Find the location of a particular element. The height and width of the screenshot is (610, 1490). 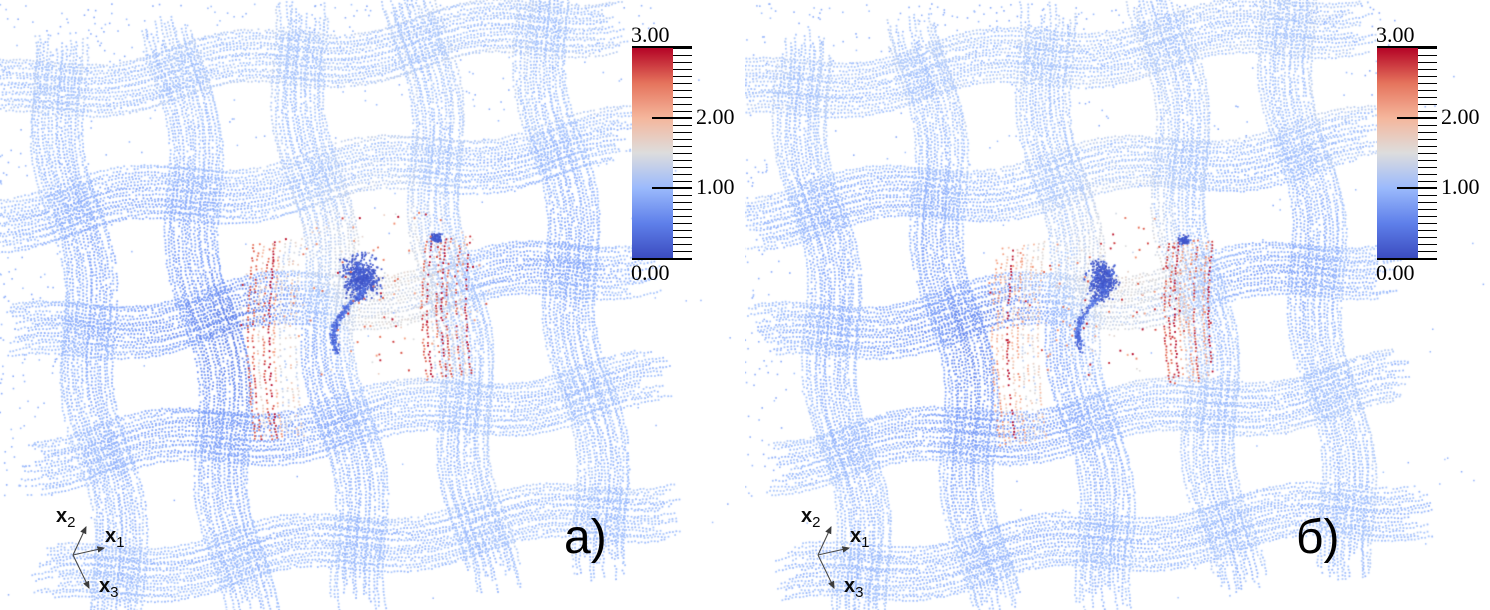

axis-triad-b: x2 x1 x3 is located at coordinates (835, 553).